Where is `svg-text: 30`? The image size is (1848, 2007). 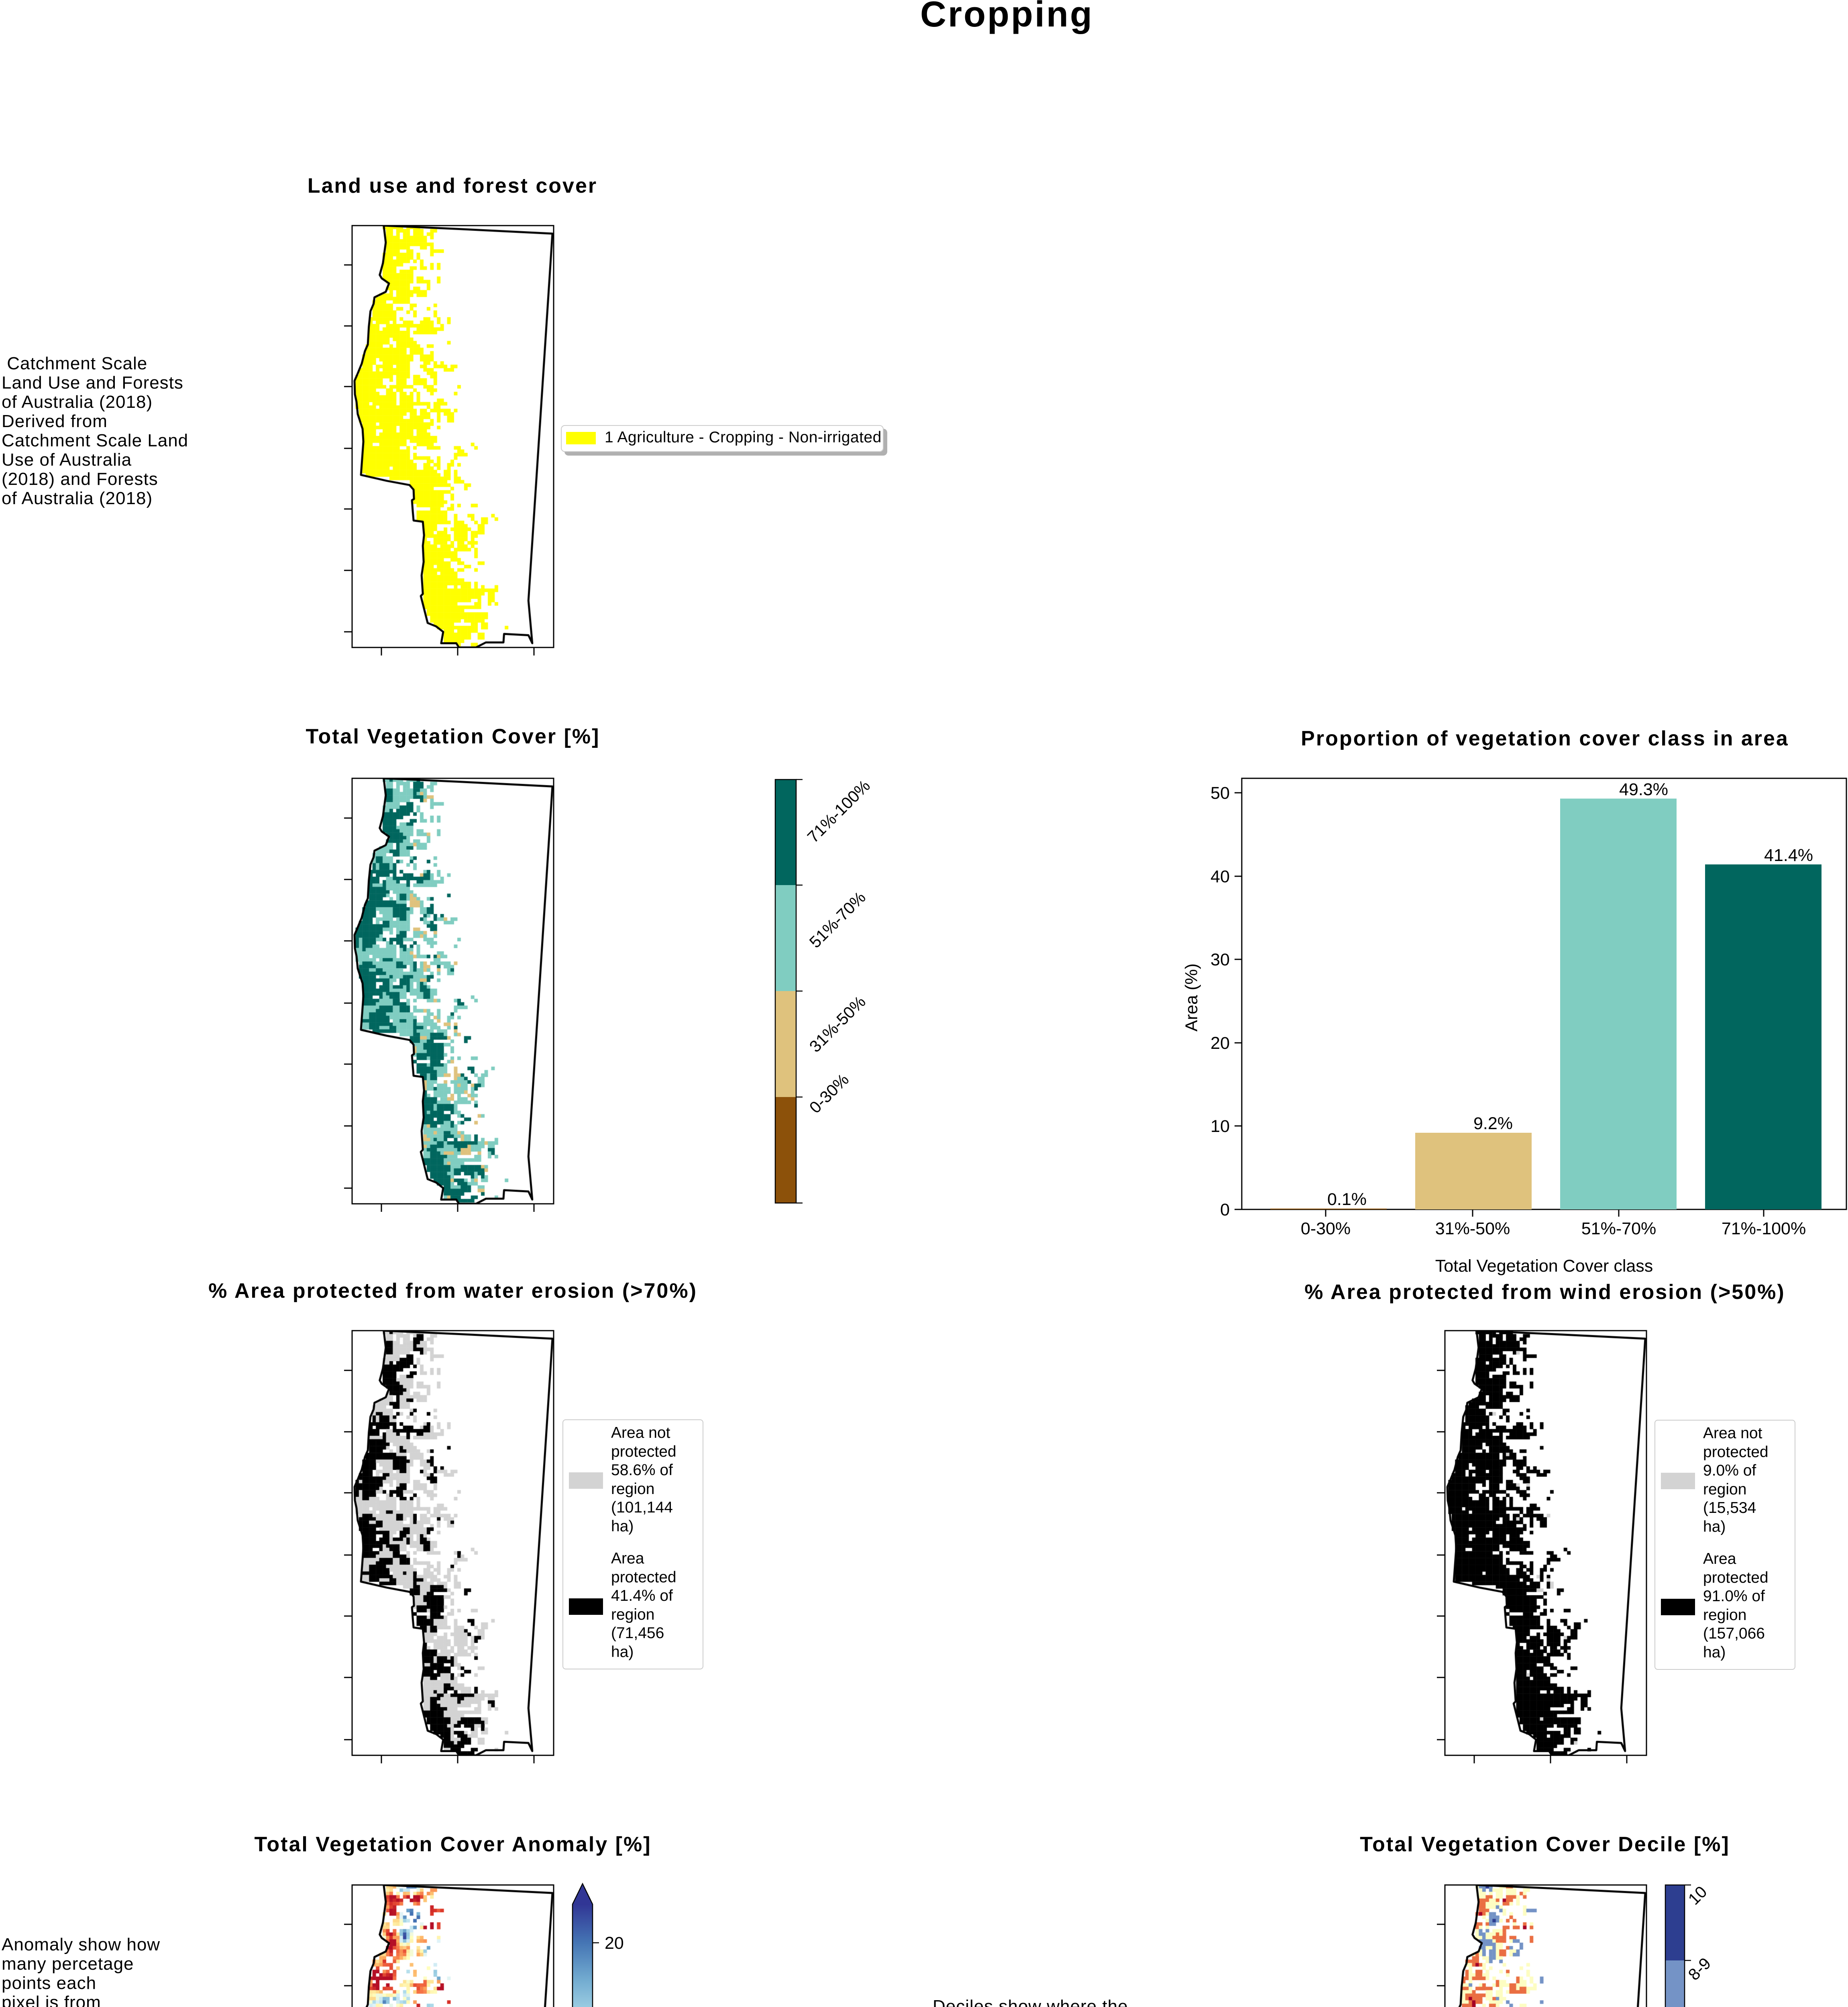 svg-text: 30 is located at coordinates (1220, 959).